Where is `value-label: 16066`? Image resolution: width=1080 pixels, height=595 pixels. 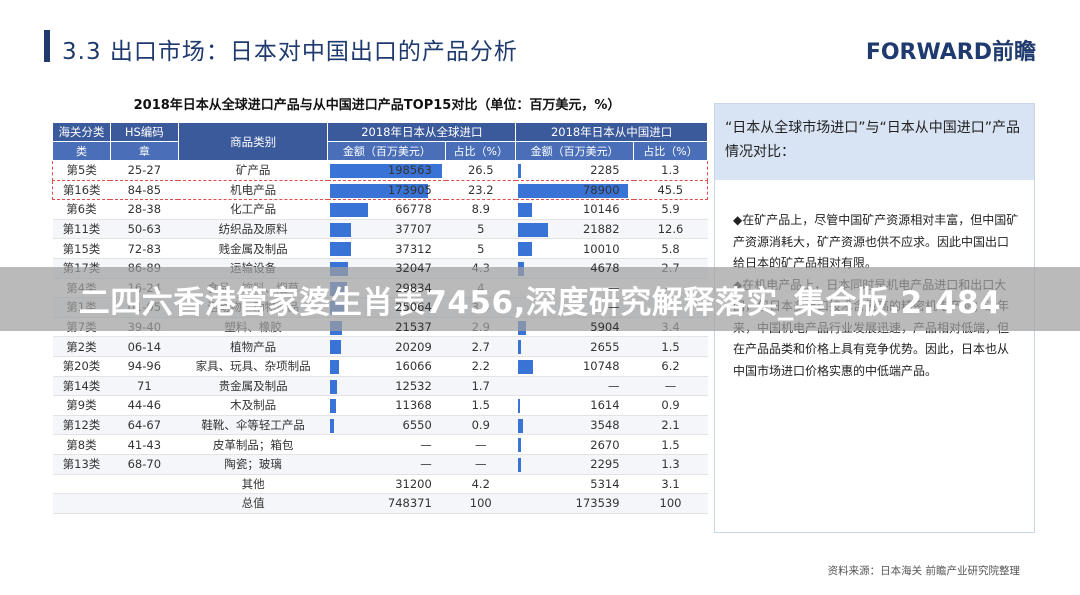
value-label: 16066 is located at coordinates (413, 366).